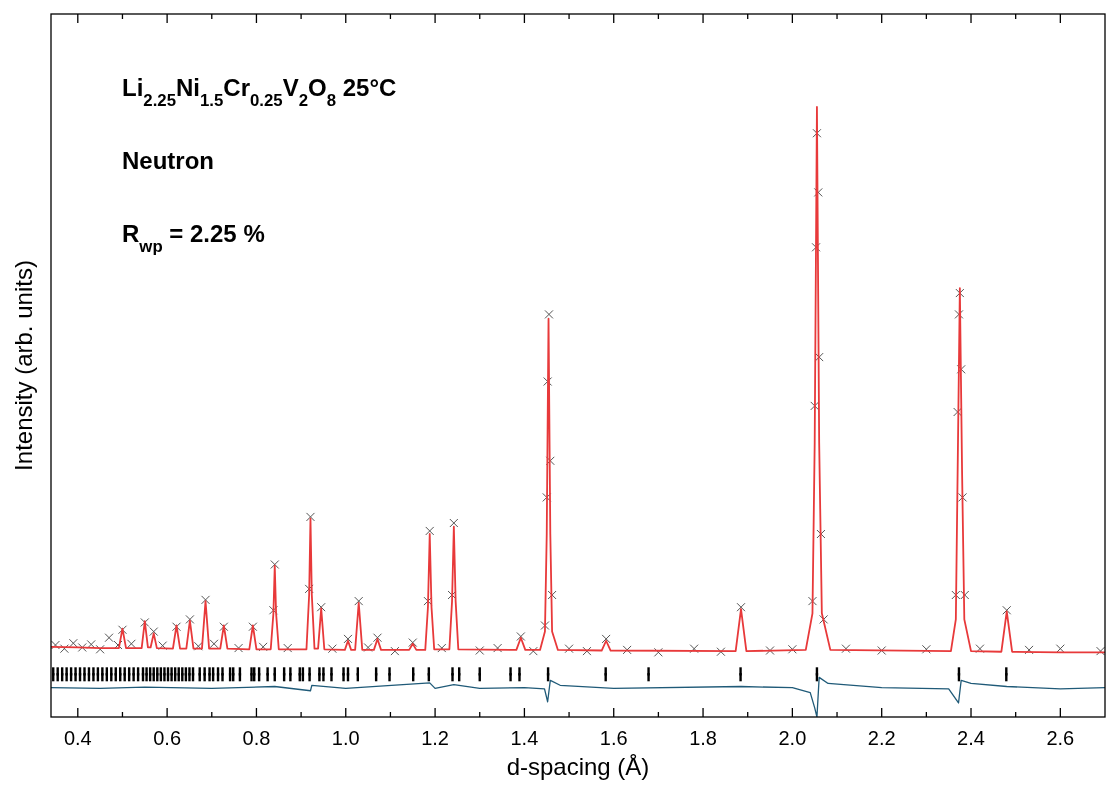 Image resolution: width=1106 pixels, height=793 pixels. What do you see at coordinates (259, 92) in the screenshot?
I see `text: Li$_{2.25}$Ni$_{1.5}$Cr$_{0.25}$V$_{2}$O$_{8}$ 25°C` at bounding box center [259, 92].